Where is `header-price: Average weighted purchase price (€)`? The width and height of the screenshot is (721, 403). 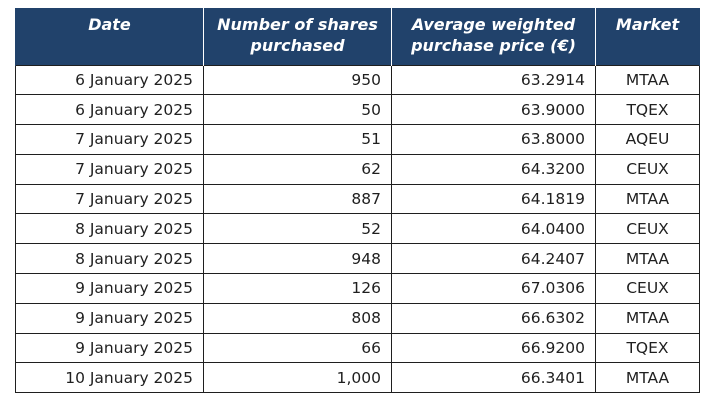
header-price: Average weighted purchase price (€) is located at coordinates (493, 36).